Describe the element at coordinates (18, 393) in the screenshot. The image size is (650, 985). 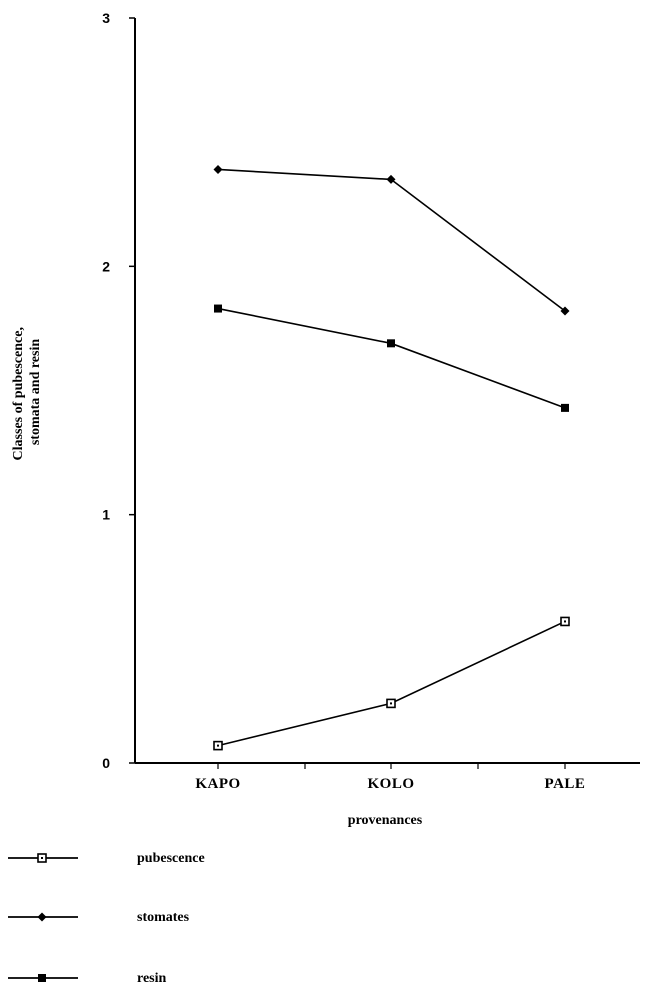
I see `y-axis-title-line-1: Classes of pubescence,` at that location.